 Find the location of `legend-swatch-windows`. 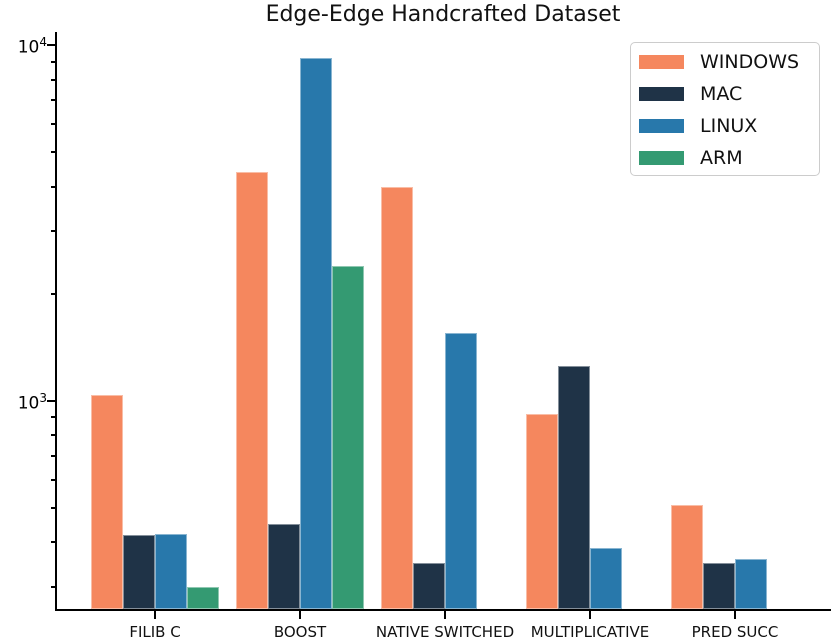

legend-swatch-windows is located at coordinates (661, 62).